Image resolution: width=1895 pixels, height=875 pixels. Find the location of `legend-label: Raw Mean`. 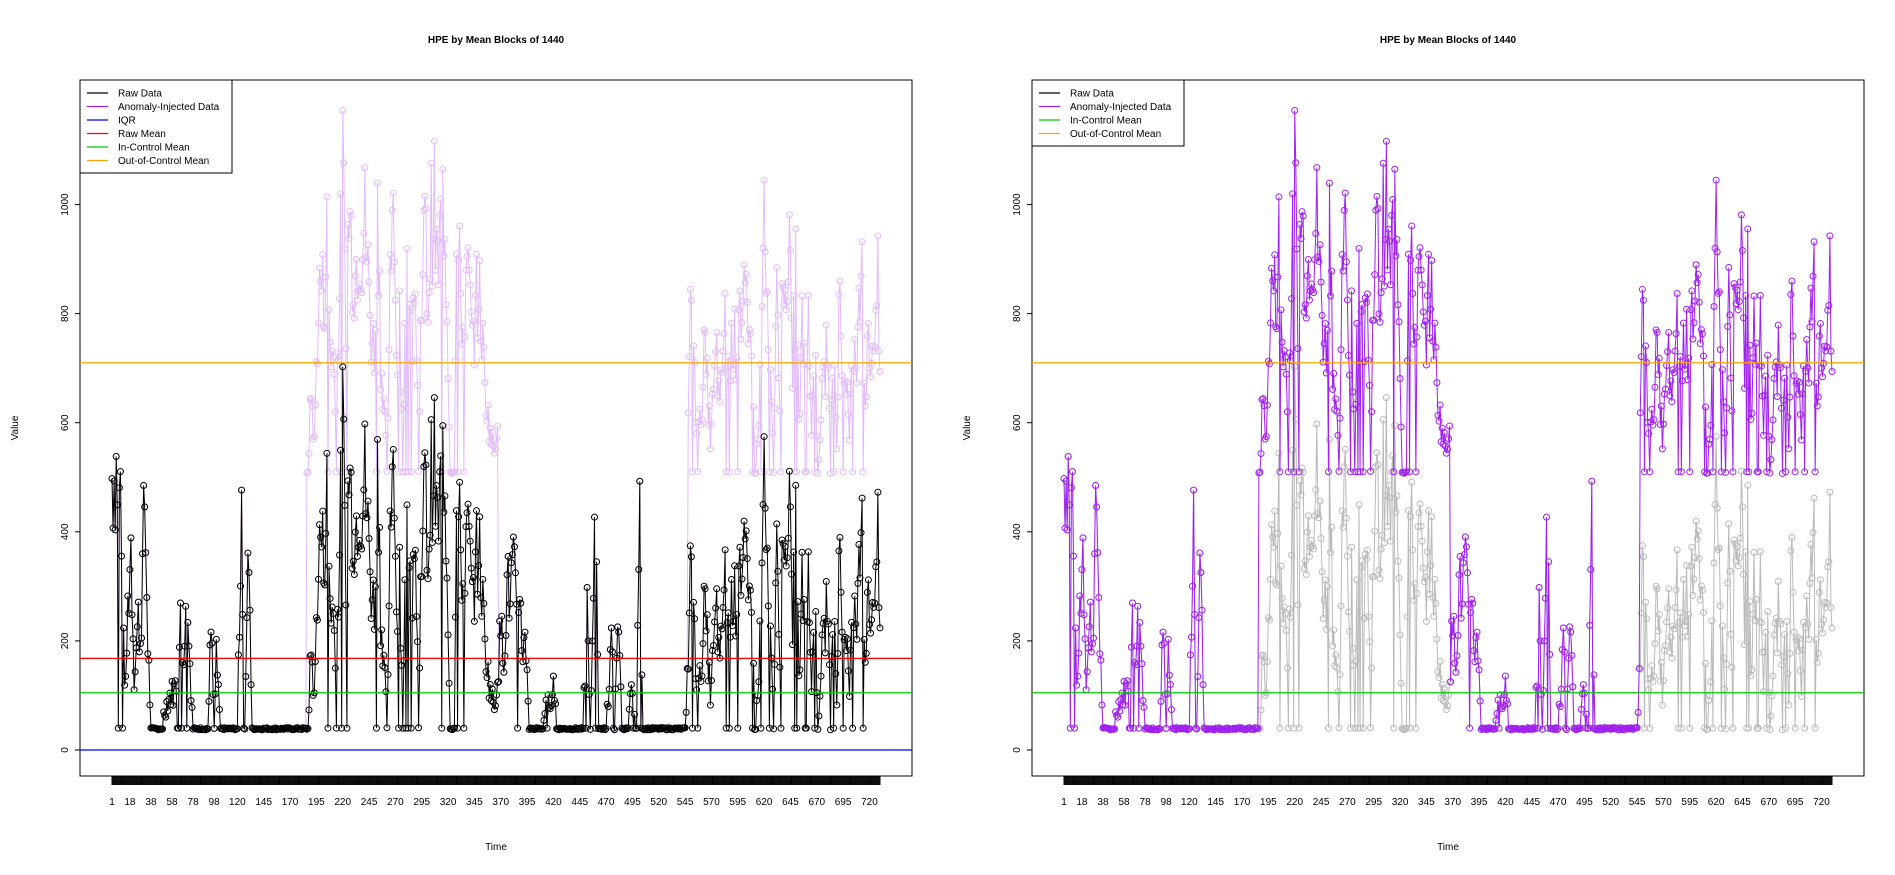

legend-label: Raw Mean is located at coordinates (142, 134).